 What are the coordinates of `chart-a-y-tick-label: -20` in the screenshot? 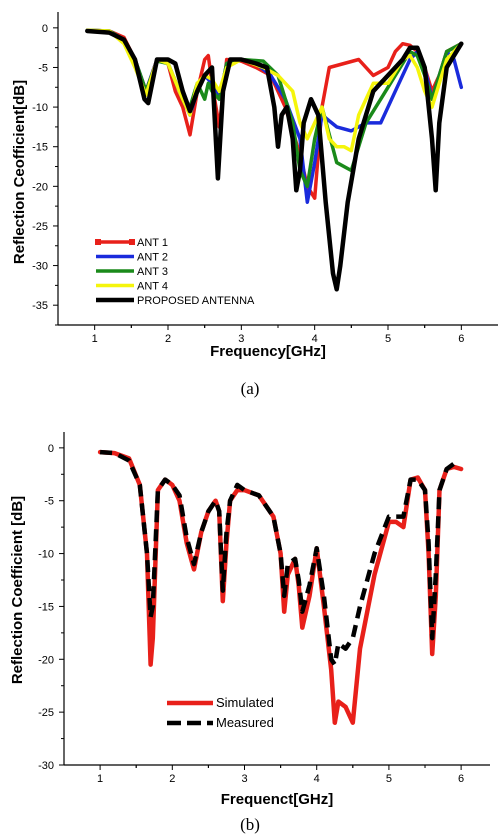 It's located at (40, 187).